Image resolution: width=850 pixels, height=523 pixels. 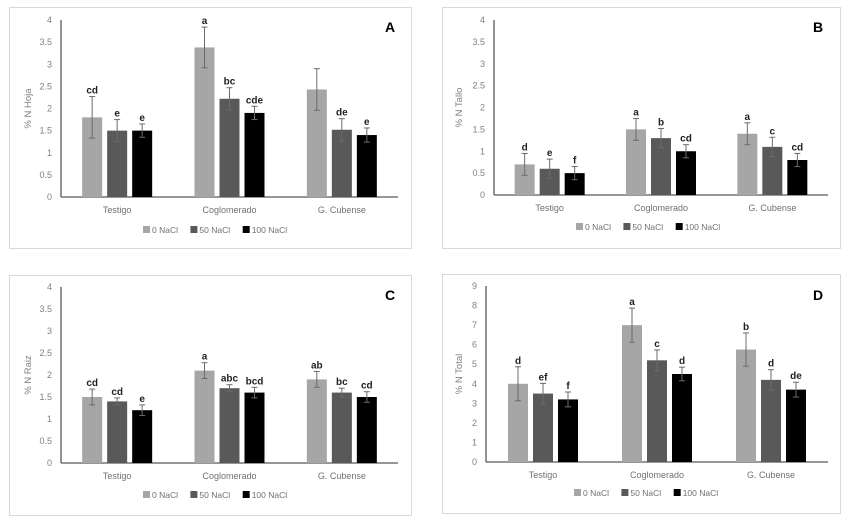 I want to click on chart-d-significance-label: a, so click(x=632, y=302).